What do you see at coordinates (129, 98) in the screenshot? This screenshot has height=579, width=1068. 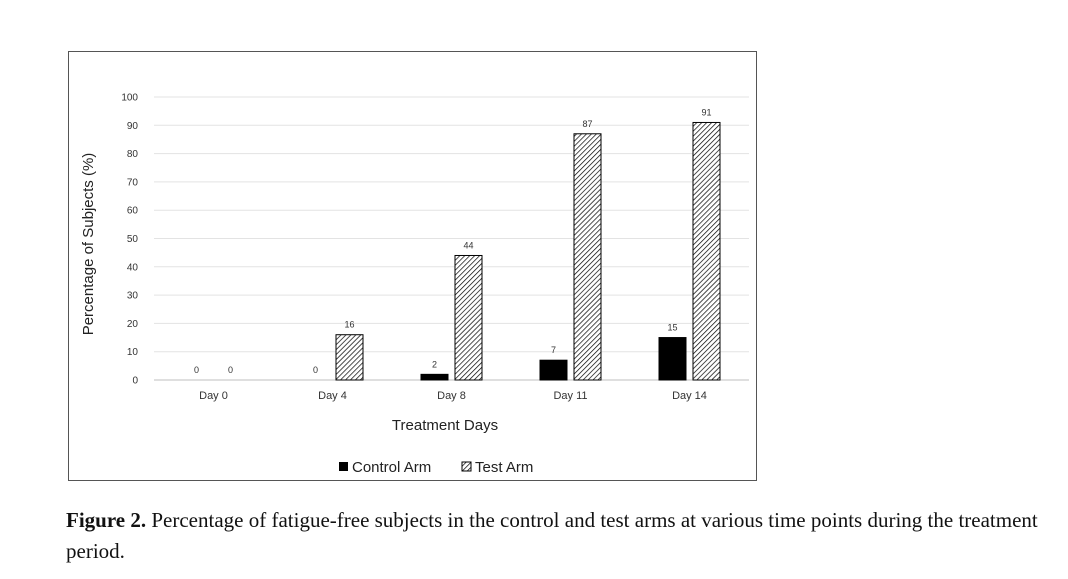 I see `y-tick-label: 100` at bounding box center [129, 98].